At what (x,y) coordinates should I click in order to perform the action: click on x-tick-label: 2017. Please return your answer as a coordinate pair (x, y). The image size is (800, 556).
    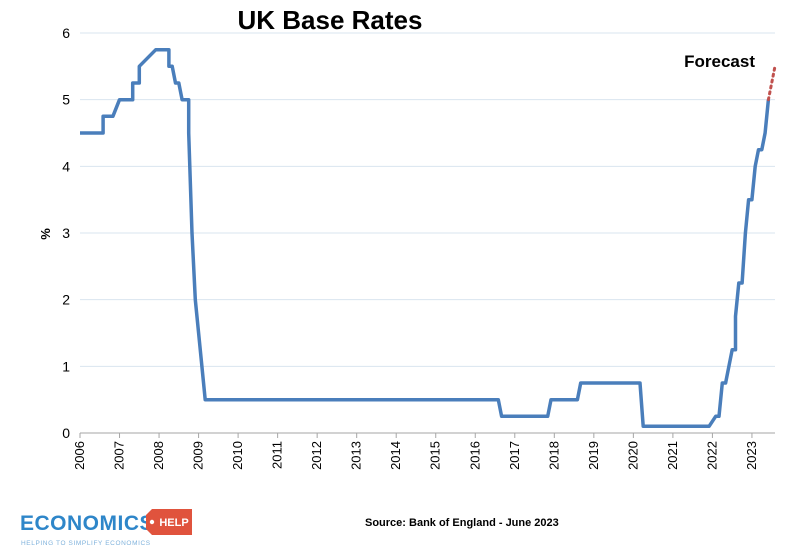
    Looking at the image, I should click on (514, 455).